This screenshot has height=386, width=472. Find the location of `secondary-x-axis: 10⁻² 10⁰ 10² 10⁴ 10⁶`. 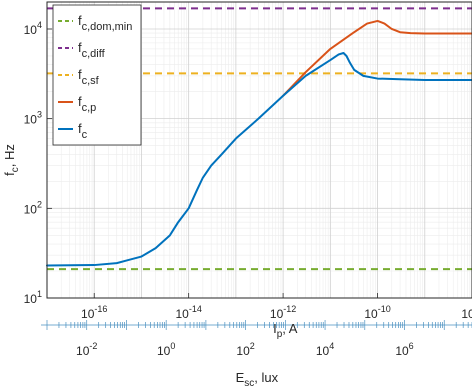

secondary-x-axis: 10⁻² 10⁰ 10² 10⁴ 10⁶ is located at coordinates (256, 339).